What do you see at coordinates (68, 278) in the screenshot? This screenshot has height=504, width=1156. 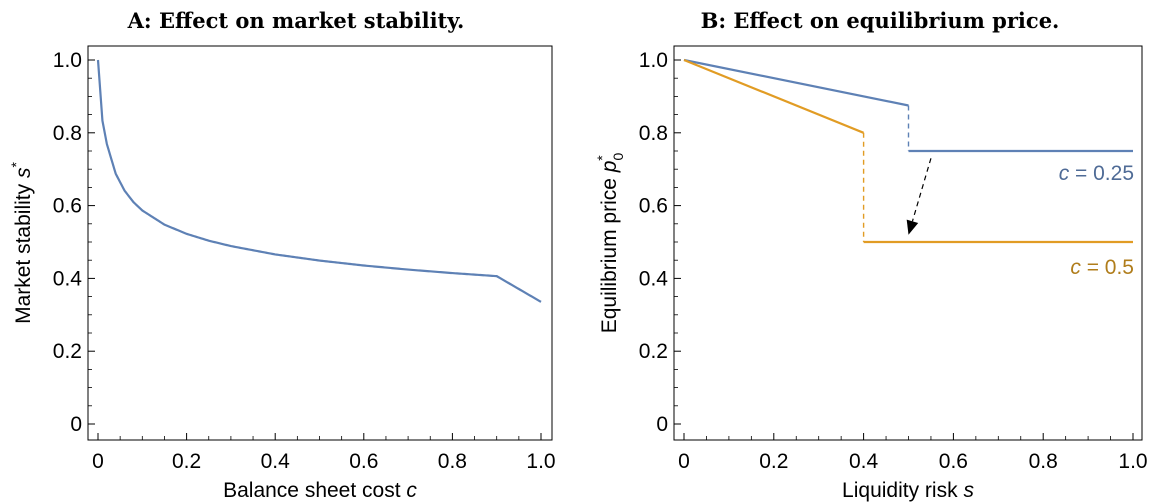 I see `panel-a-ytick-label: 0.4` at bounding box center [68, 278].